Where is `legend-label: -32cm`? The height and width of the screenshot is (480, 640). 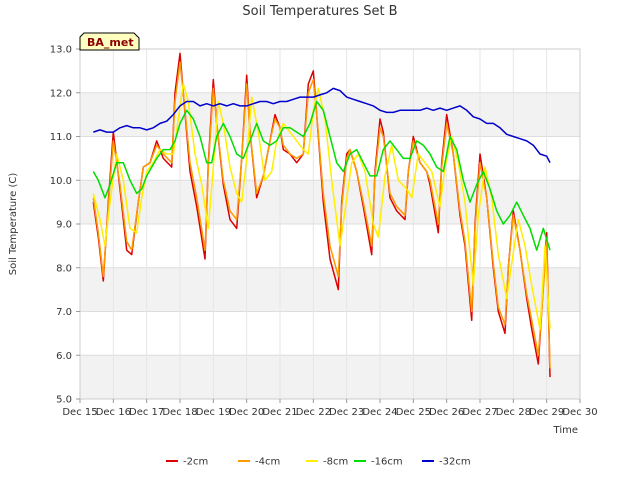 legend-label: -32cm is located at coordinates (455, 462).